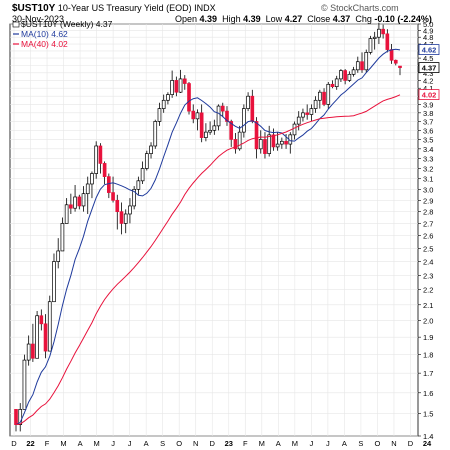 Image resolution: width=450 pixels, height=450 pixels. What do you see at coordinates (428, 24) in the screenshot?
I see `y-tick-label: 5.0` at bounding box center [428, 24].